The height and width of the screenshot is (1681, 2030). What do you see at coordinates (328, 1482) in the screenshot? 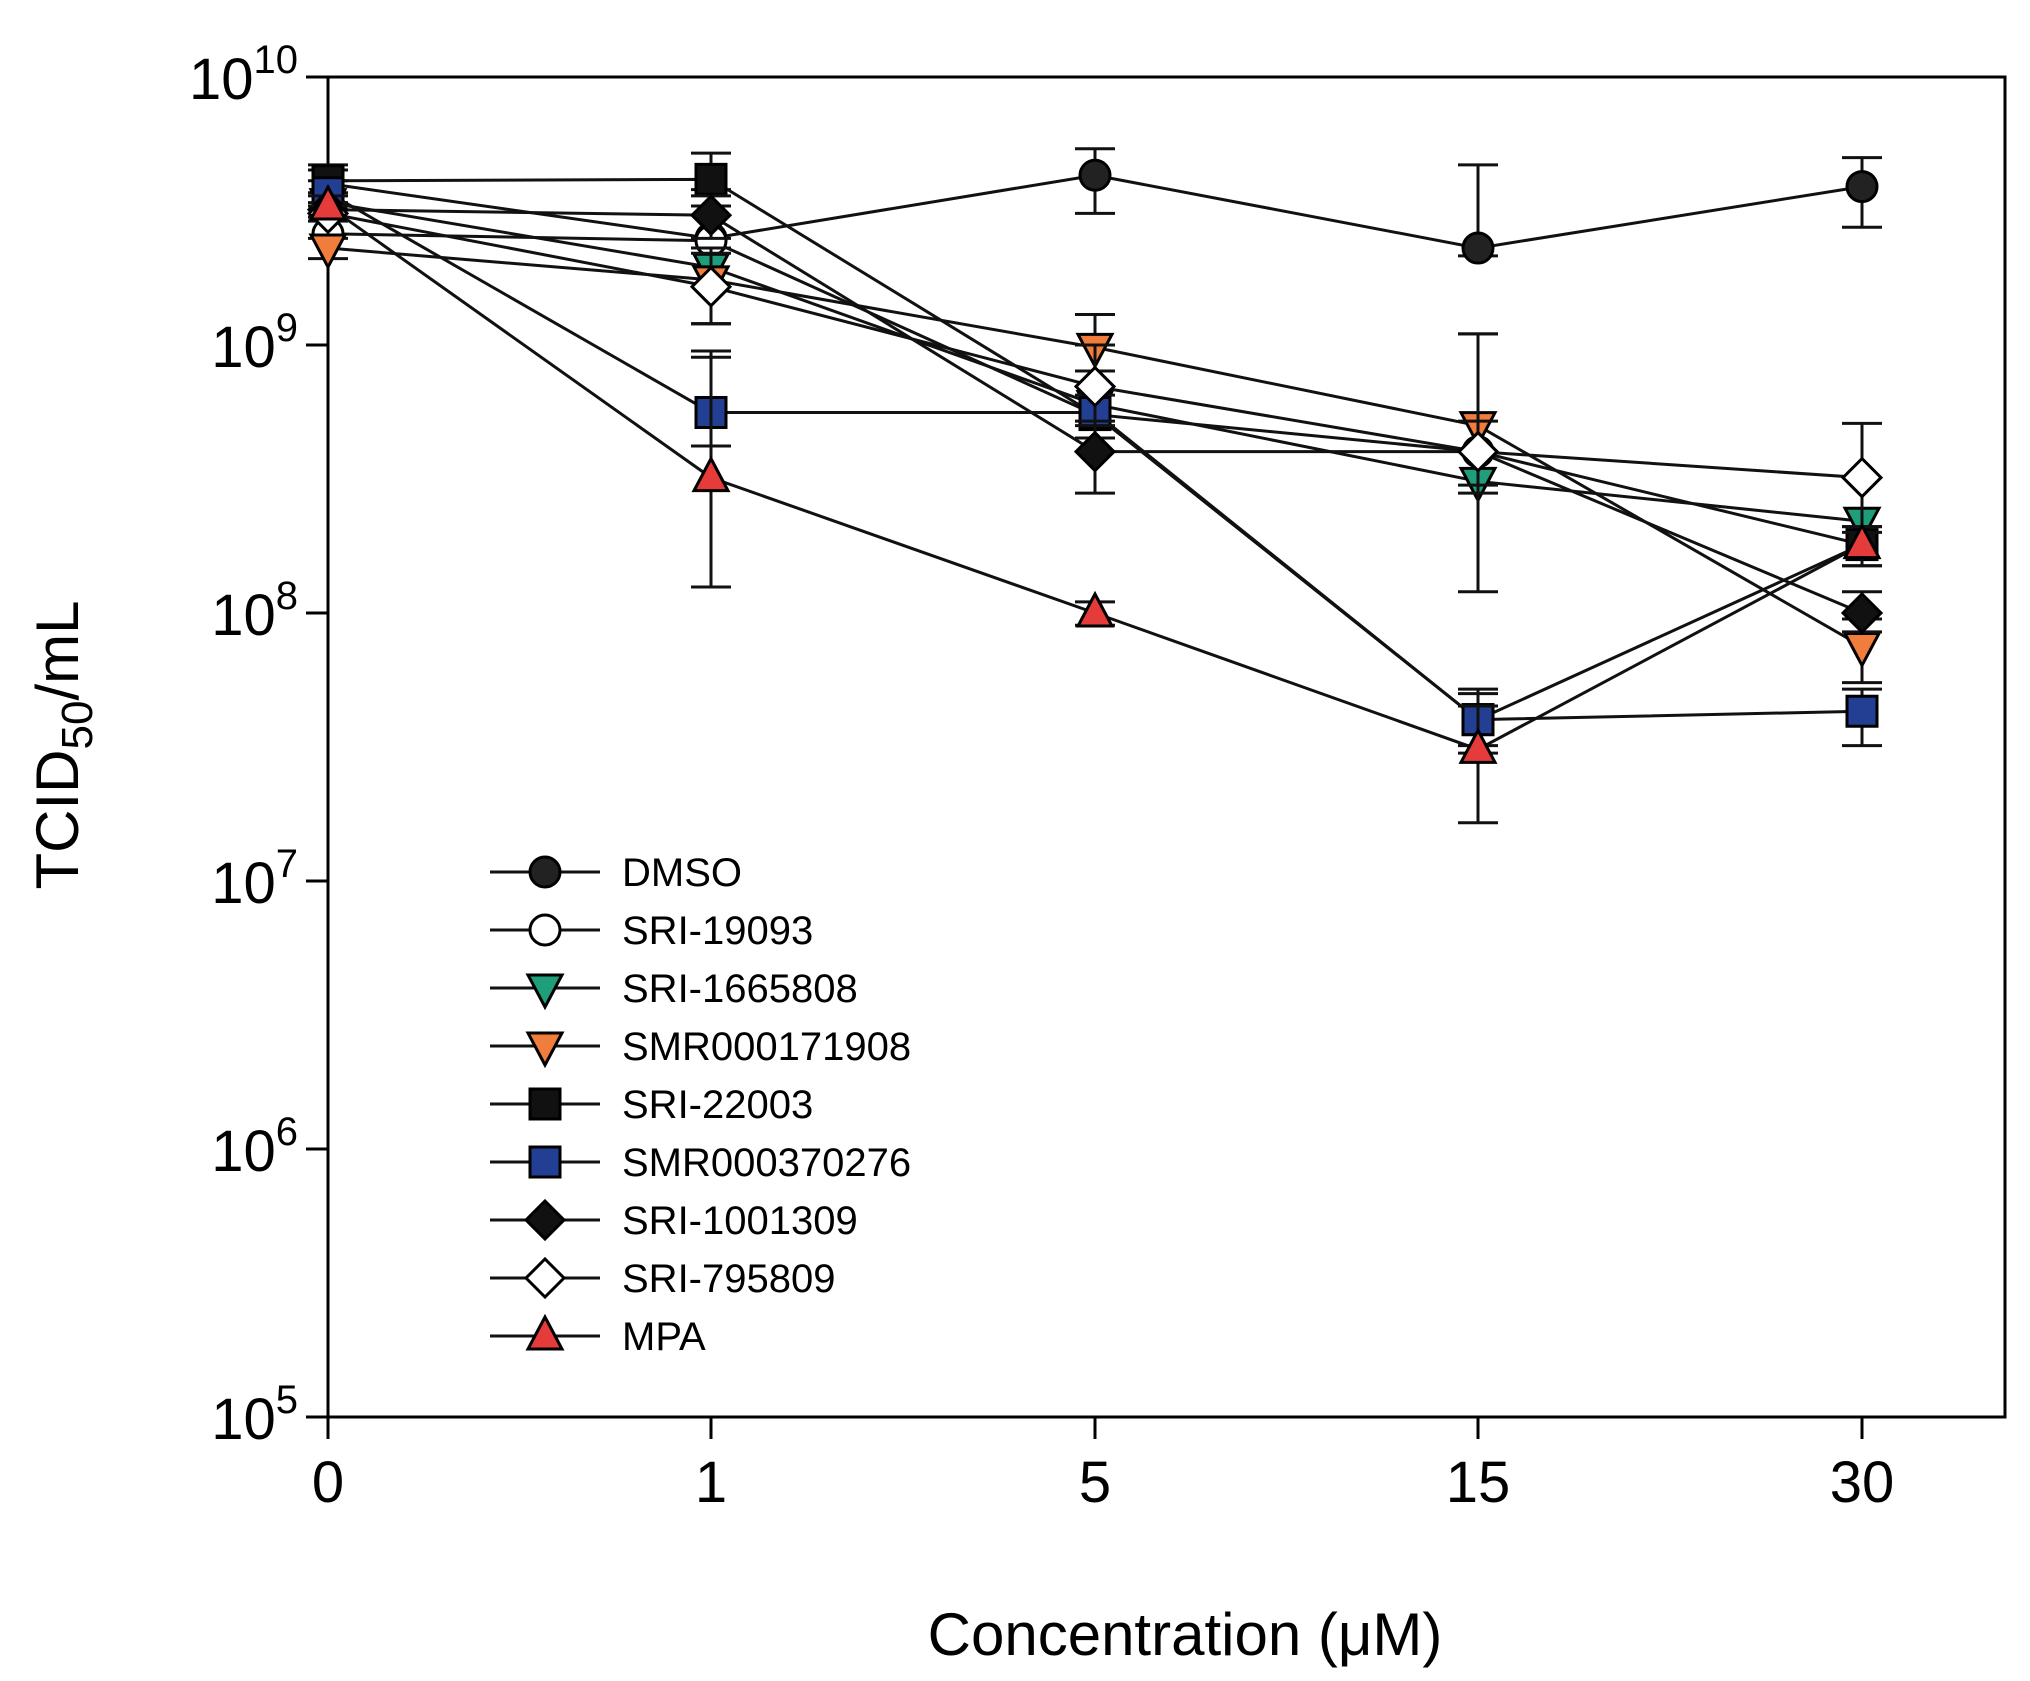
I see `x-tick-label-0: 0` at bounding box center [328, 1482].